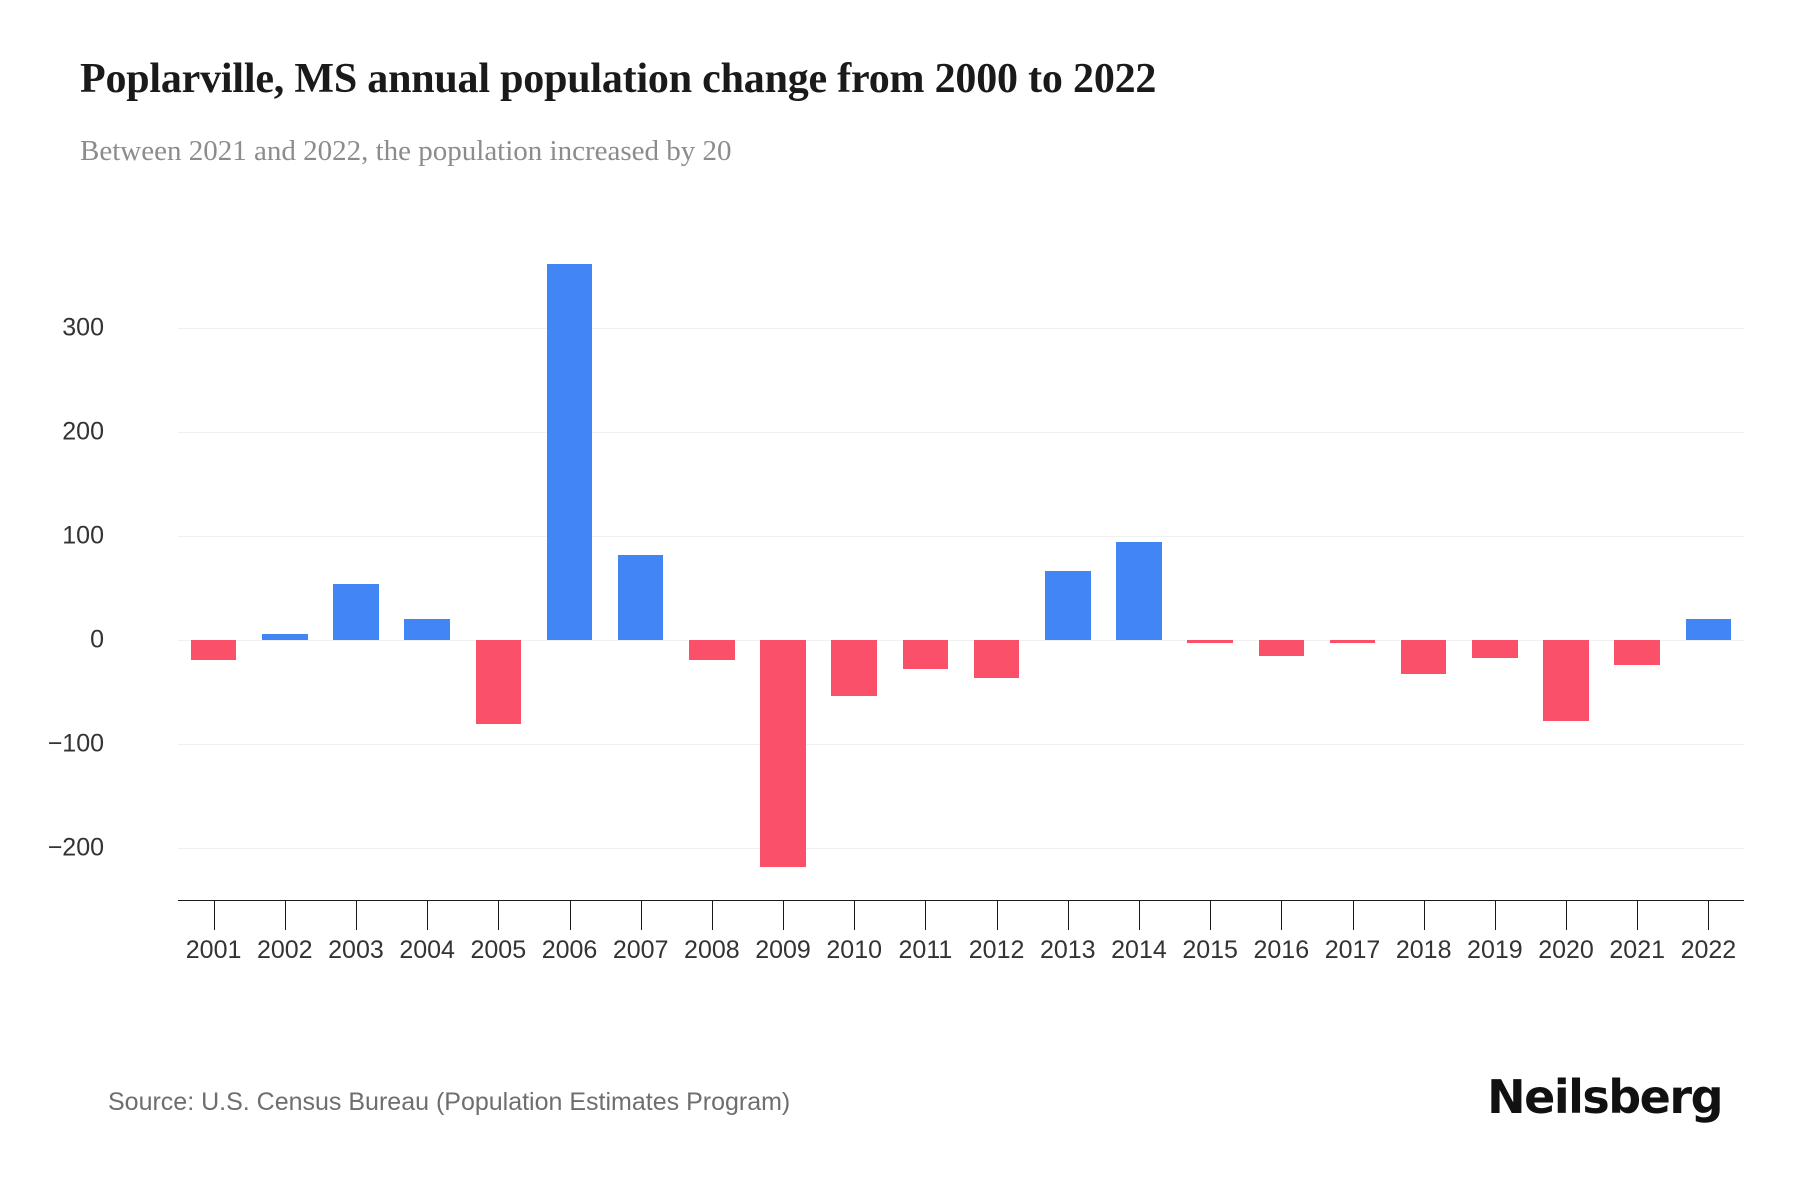 This screenshot has height=1200, width=1800. I want to click on x-axis-tick-label-2017: 2017, so click(1352, 950).